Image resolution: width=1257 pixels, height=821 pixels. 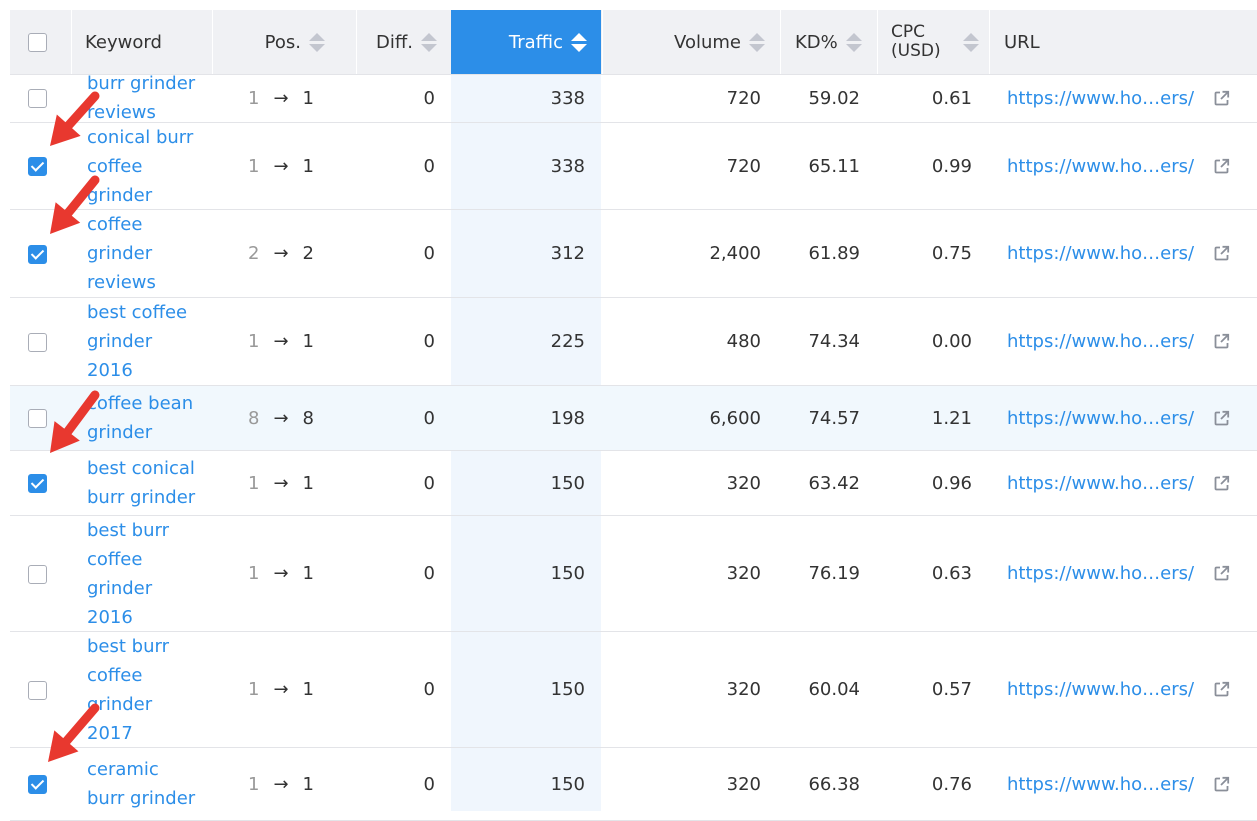 I want to click on header-volume: Volume, so click(x=690, y=42).